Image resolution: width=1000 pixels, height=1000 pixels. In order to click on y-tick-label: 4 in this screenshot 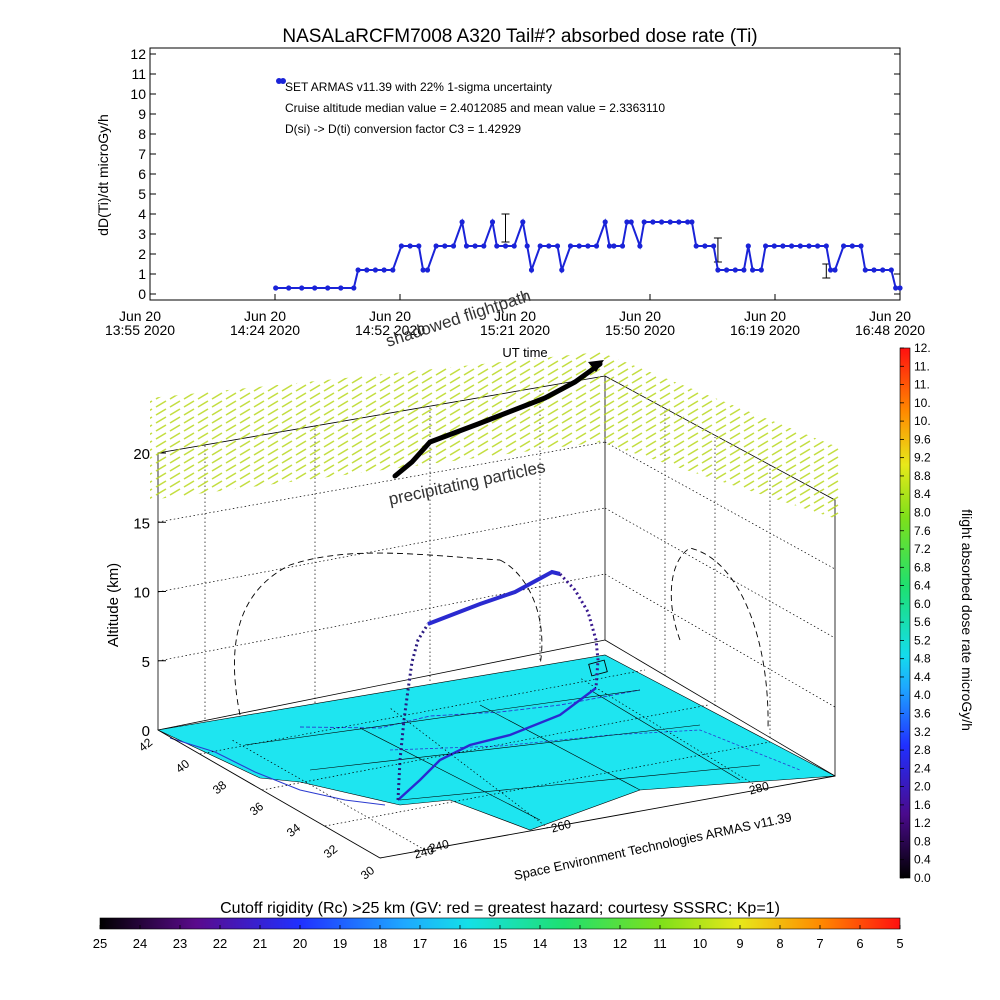, I will do `click(142, 214)`.